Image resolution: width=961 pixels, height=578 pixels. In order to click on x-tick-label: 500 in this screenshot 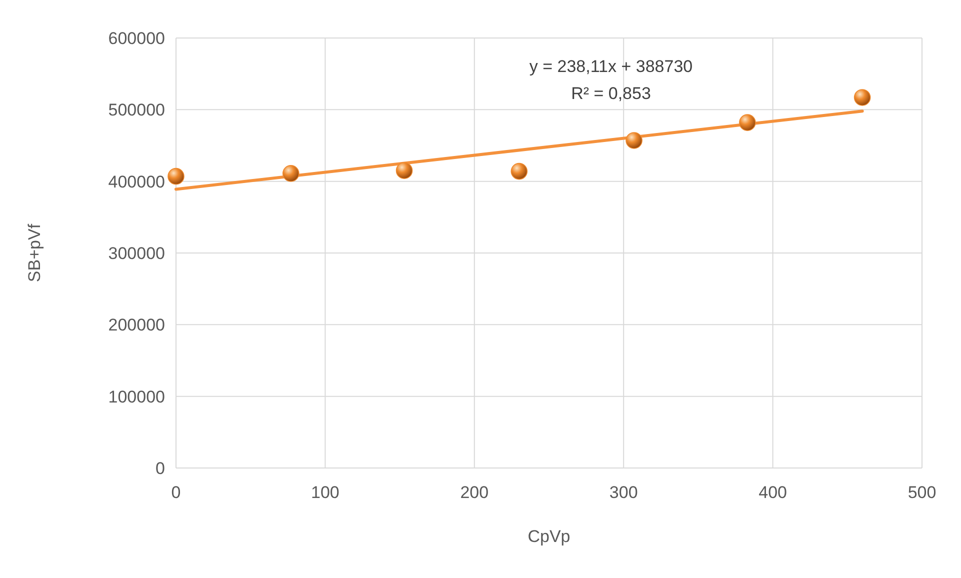, I will do `click(922, 492)`.